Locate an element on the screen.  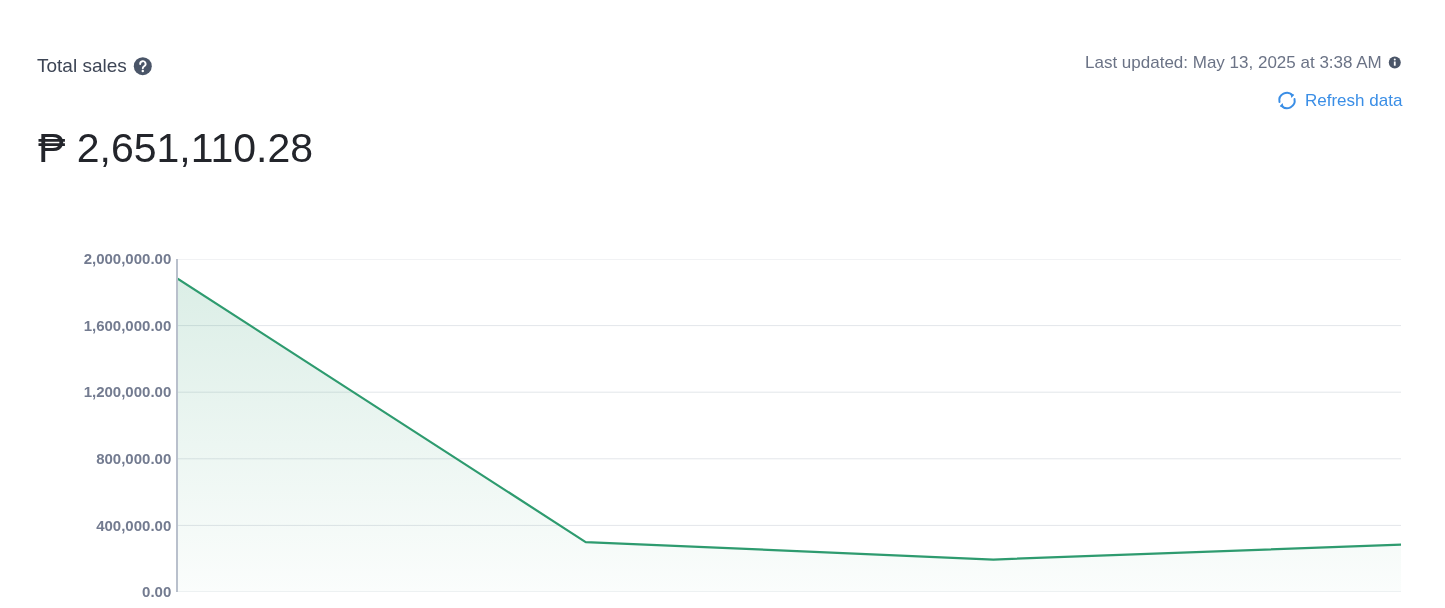
chart-subtitle: ₱ 2,651,110.28 is located at coordinates (176, 148).